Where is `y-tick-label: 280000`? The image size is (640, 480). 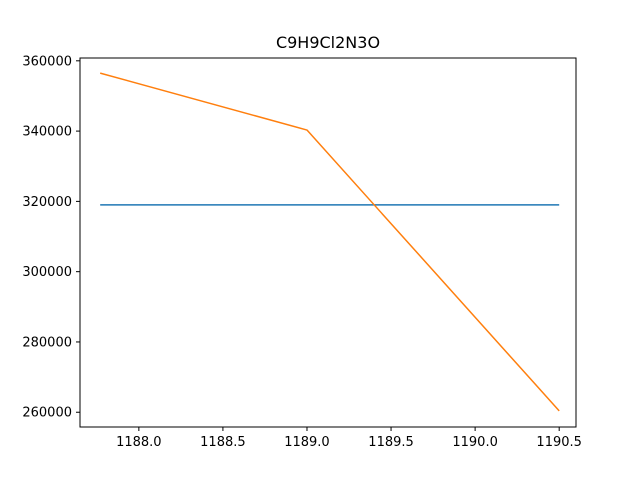
y-tick-label: 280000 is located at coordinates (47, 342).